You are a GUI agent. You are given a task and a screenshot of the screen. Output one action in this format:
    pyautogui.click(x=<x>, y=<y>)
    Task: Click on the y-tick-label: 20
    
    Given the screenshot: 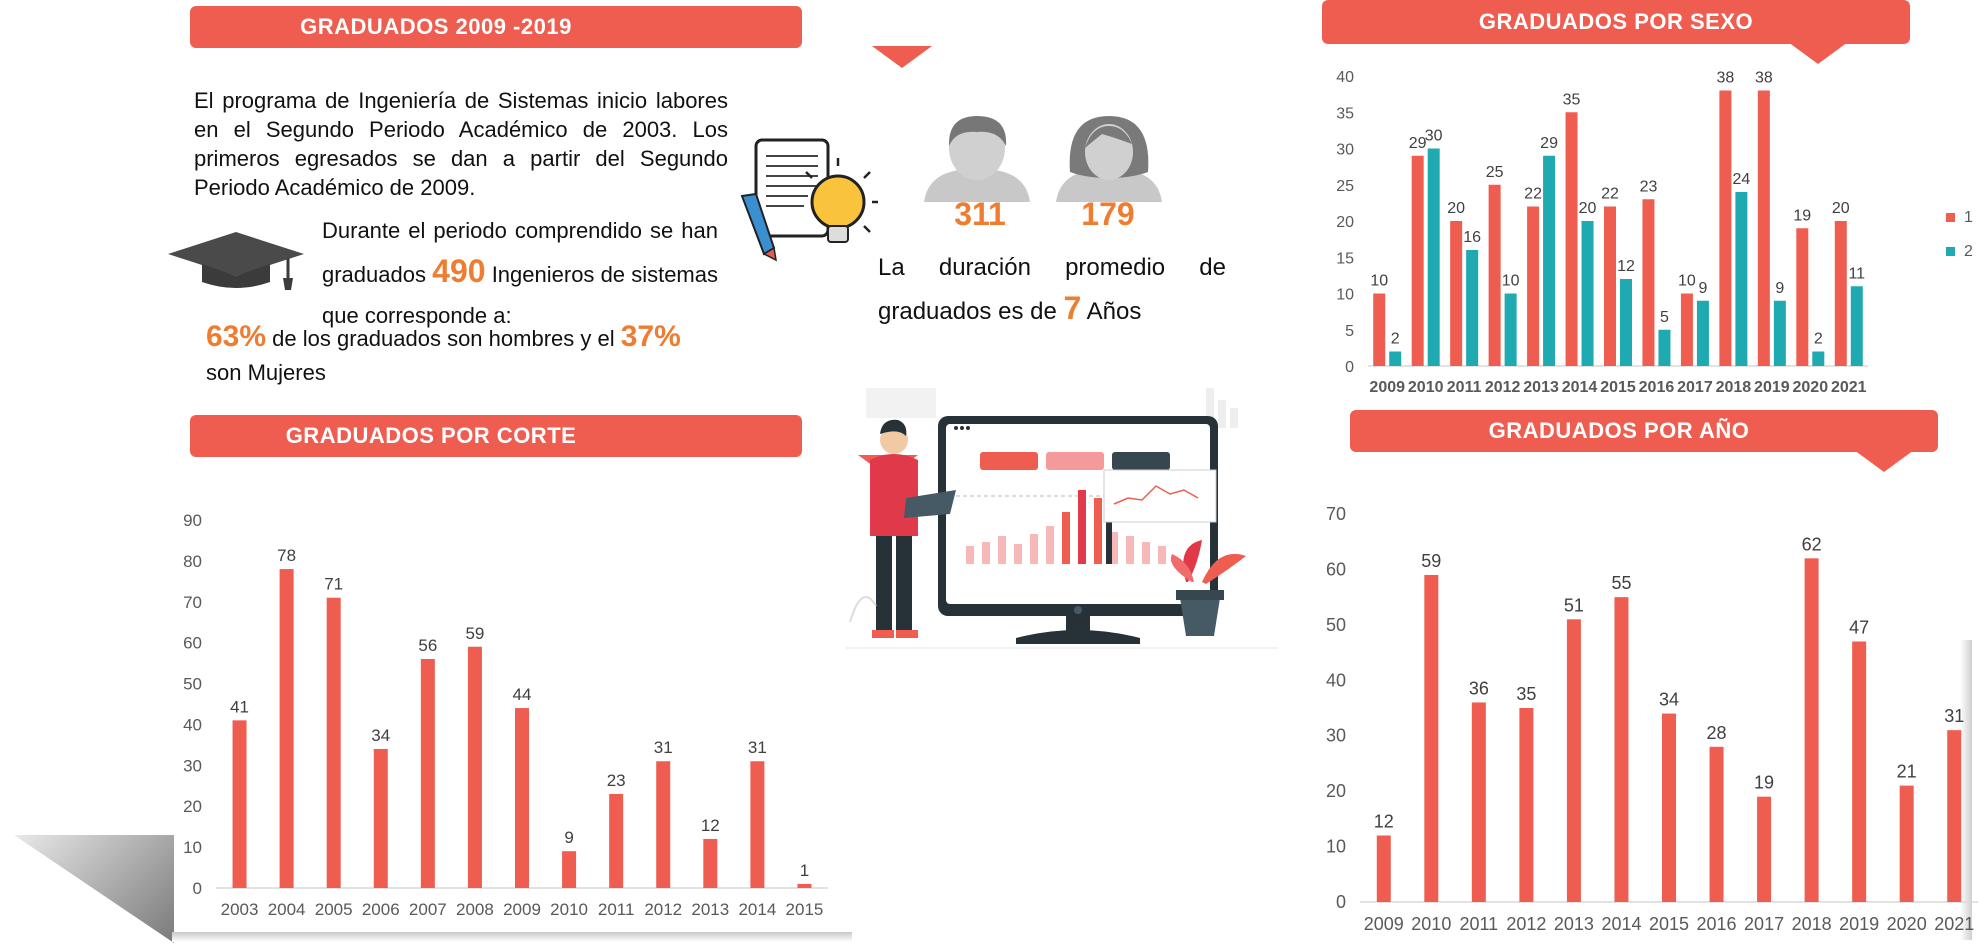 What is the action you would take?
    pyautogui.click(x=192, y=806)
    